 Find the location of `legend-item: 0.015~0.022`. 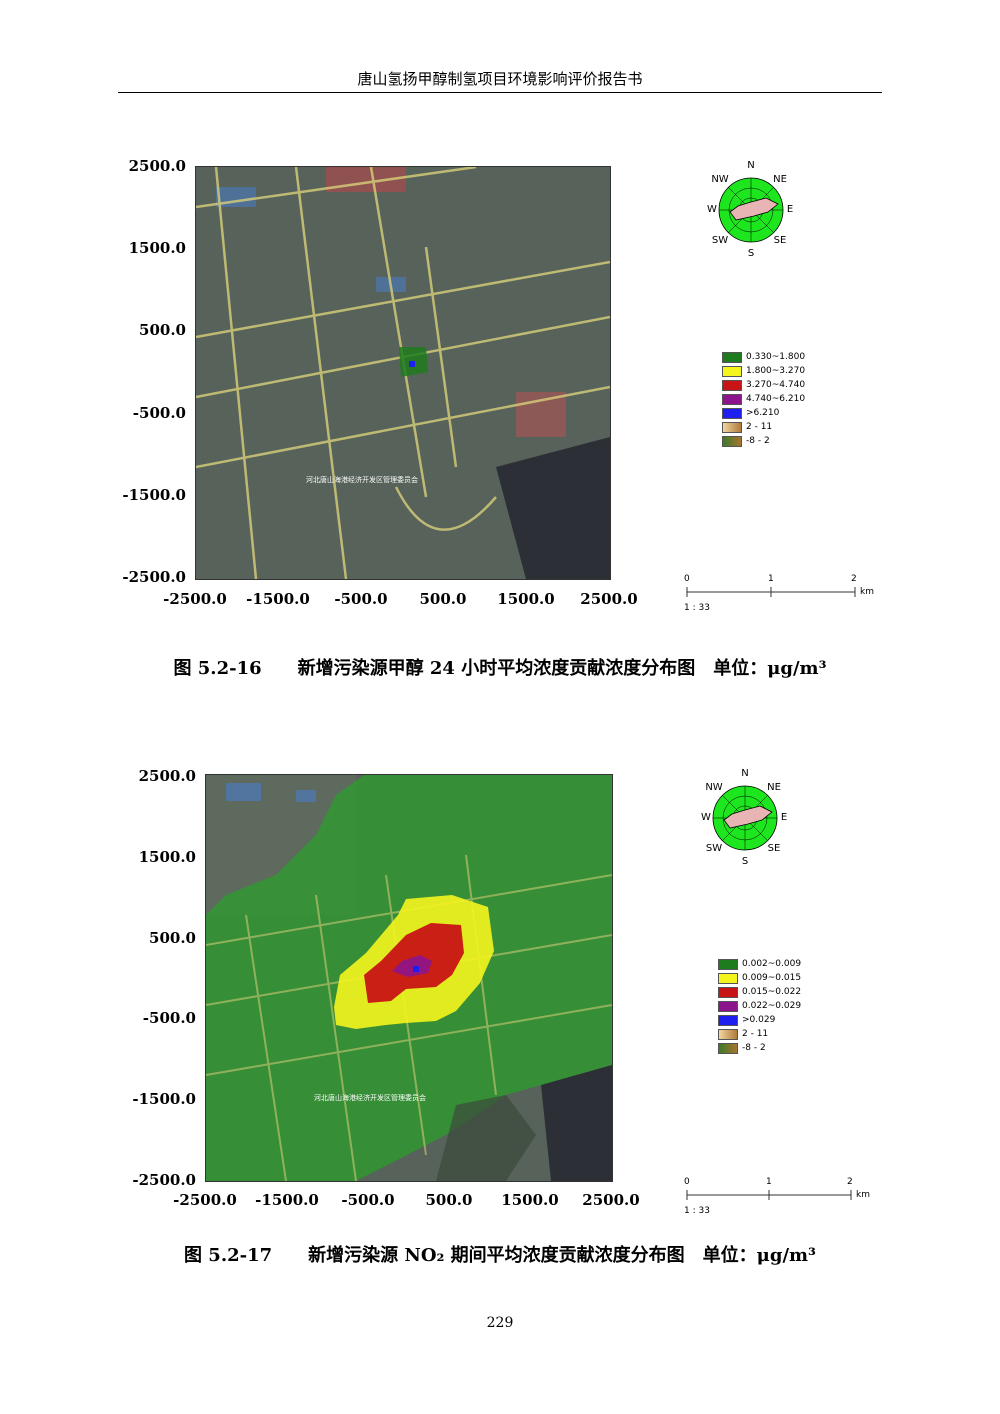

legend-item: 0.015~0.022 is located at coordinates (759, 992).